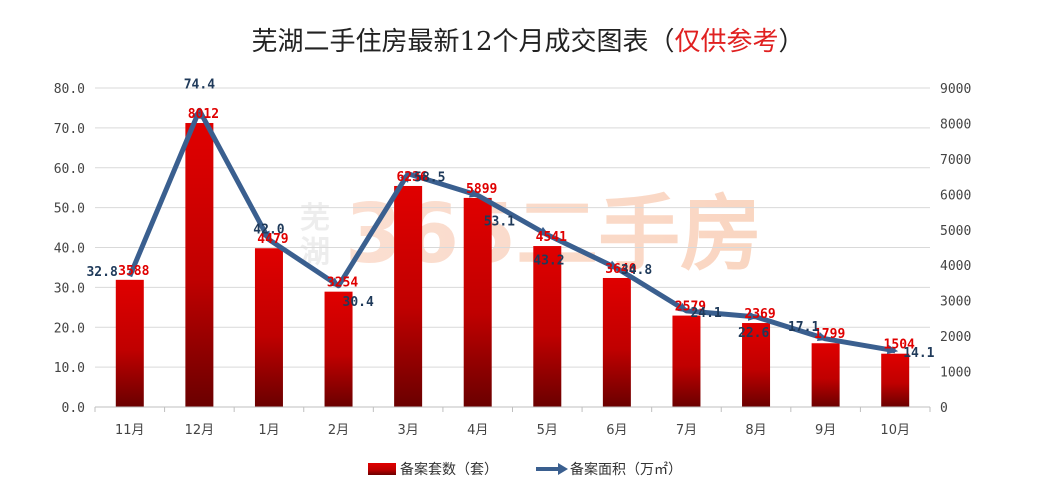 Image resolution: width=1057 pixels, height=494 pixels. Describe the element at coordinates (551, 237) in the screenshot. I see `bar-data-label: 4541` at that location.